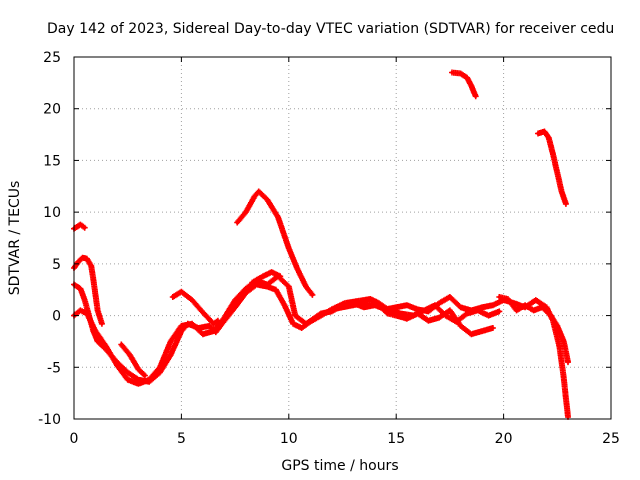  I want to click on x-tick-label: 10, so click(289, 439).